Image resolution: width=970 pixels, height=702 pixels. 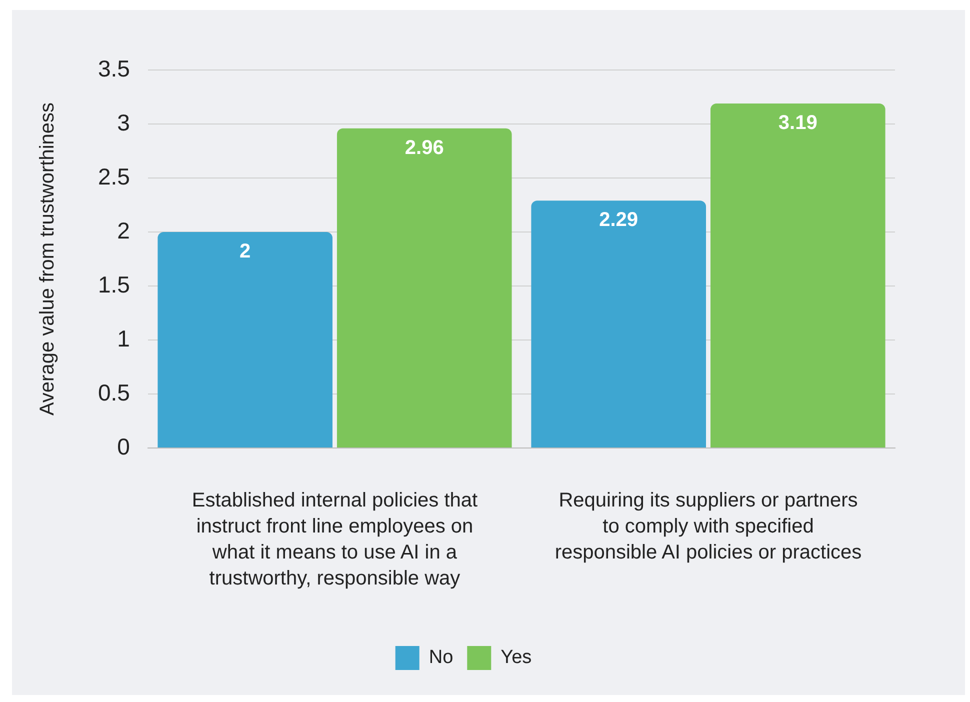 What do you see at coordinates (516, 657) in the screenshot?
I see `legend-label: Yes` at bounding box center [516, 657].